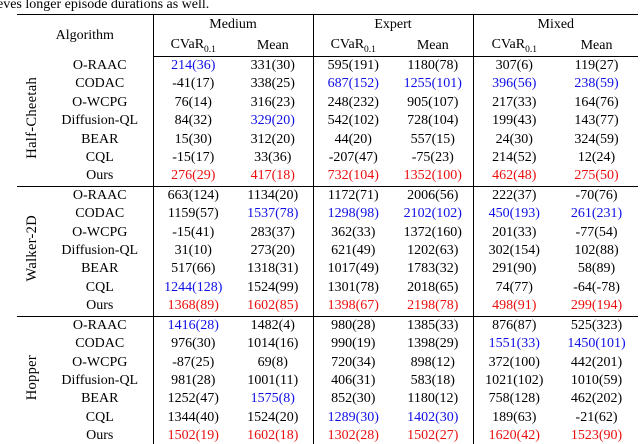 The height and width of the screenshot is (444, 640). I want to click on value-cell: -70(76), so click(596, 195).